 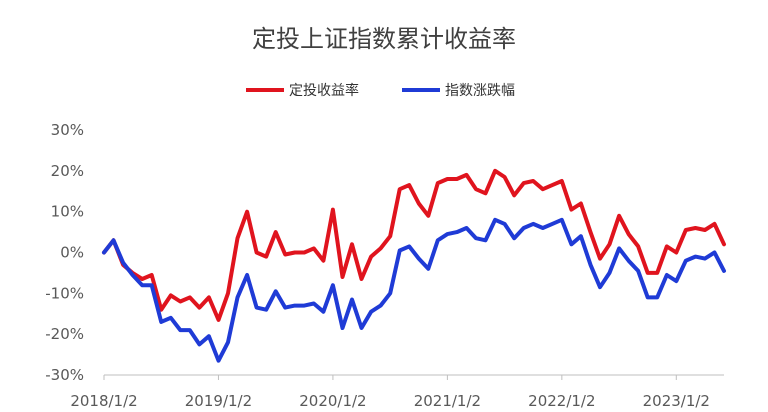 What do you see at coordinates (67, 171) in the screenshot?
I see `y-tick-label: 20%` at bounding box center [67, 171].